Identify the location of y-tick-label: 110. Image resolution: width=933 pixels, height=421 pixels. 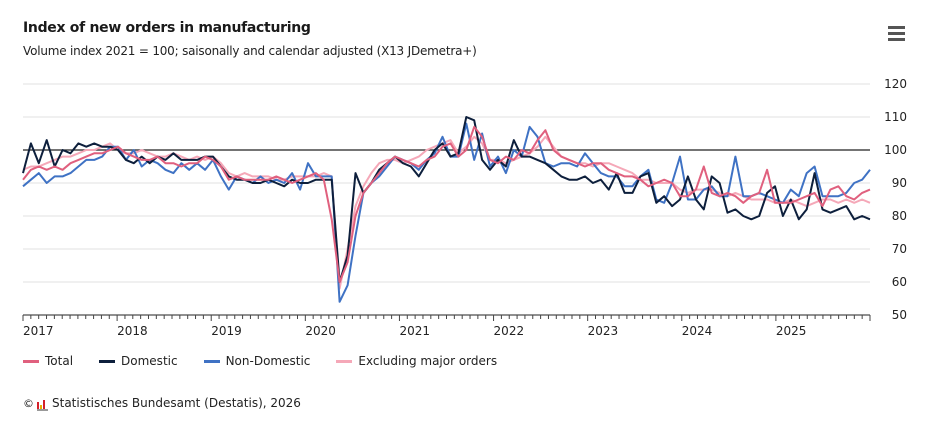
(895, 117).